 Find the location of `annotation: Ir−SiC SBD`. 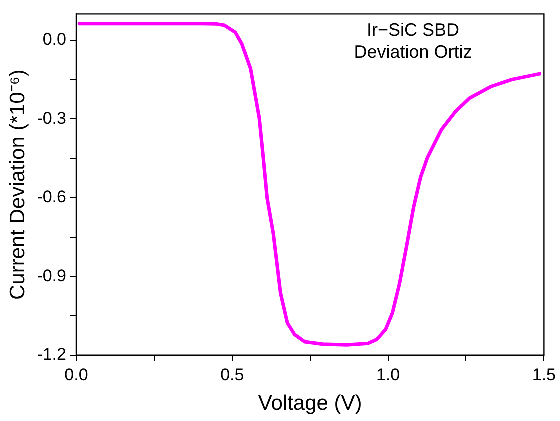

annotation: Ir−SiC SBD is located at coordinates (413, 30).